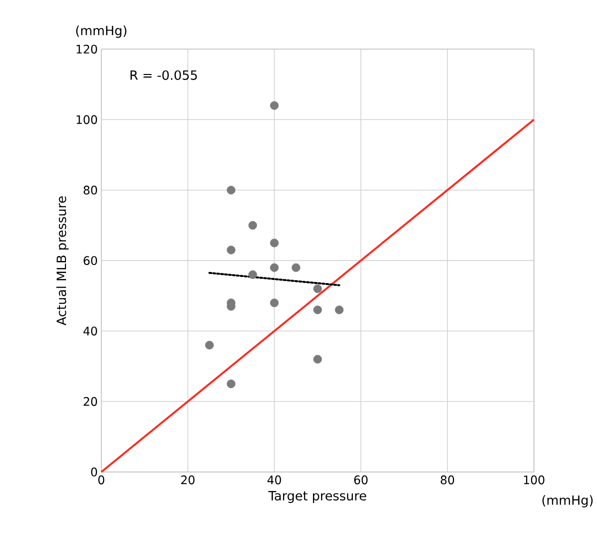 The width and height of the screenshot is (597, 548). I want to click on y-tick-label: 80, so click(91, 190).